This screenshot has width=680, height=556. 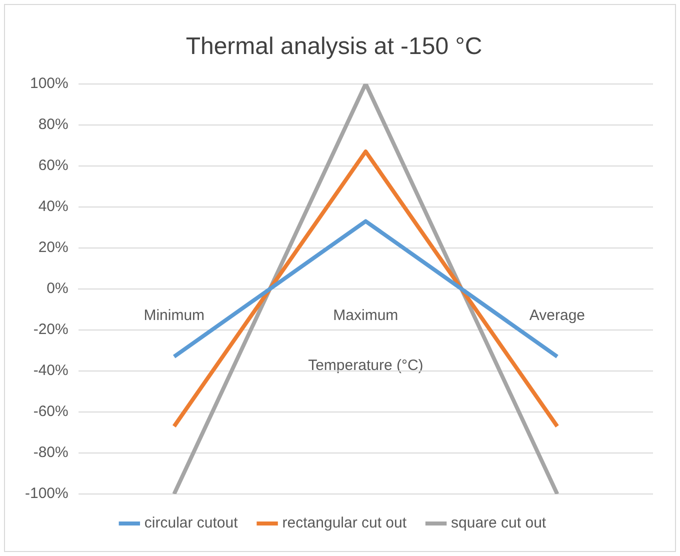 I want to click on x-axis-title: Temperature (°C), so click(x=366, y=365).